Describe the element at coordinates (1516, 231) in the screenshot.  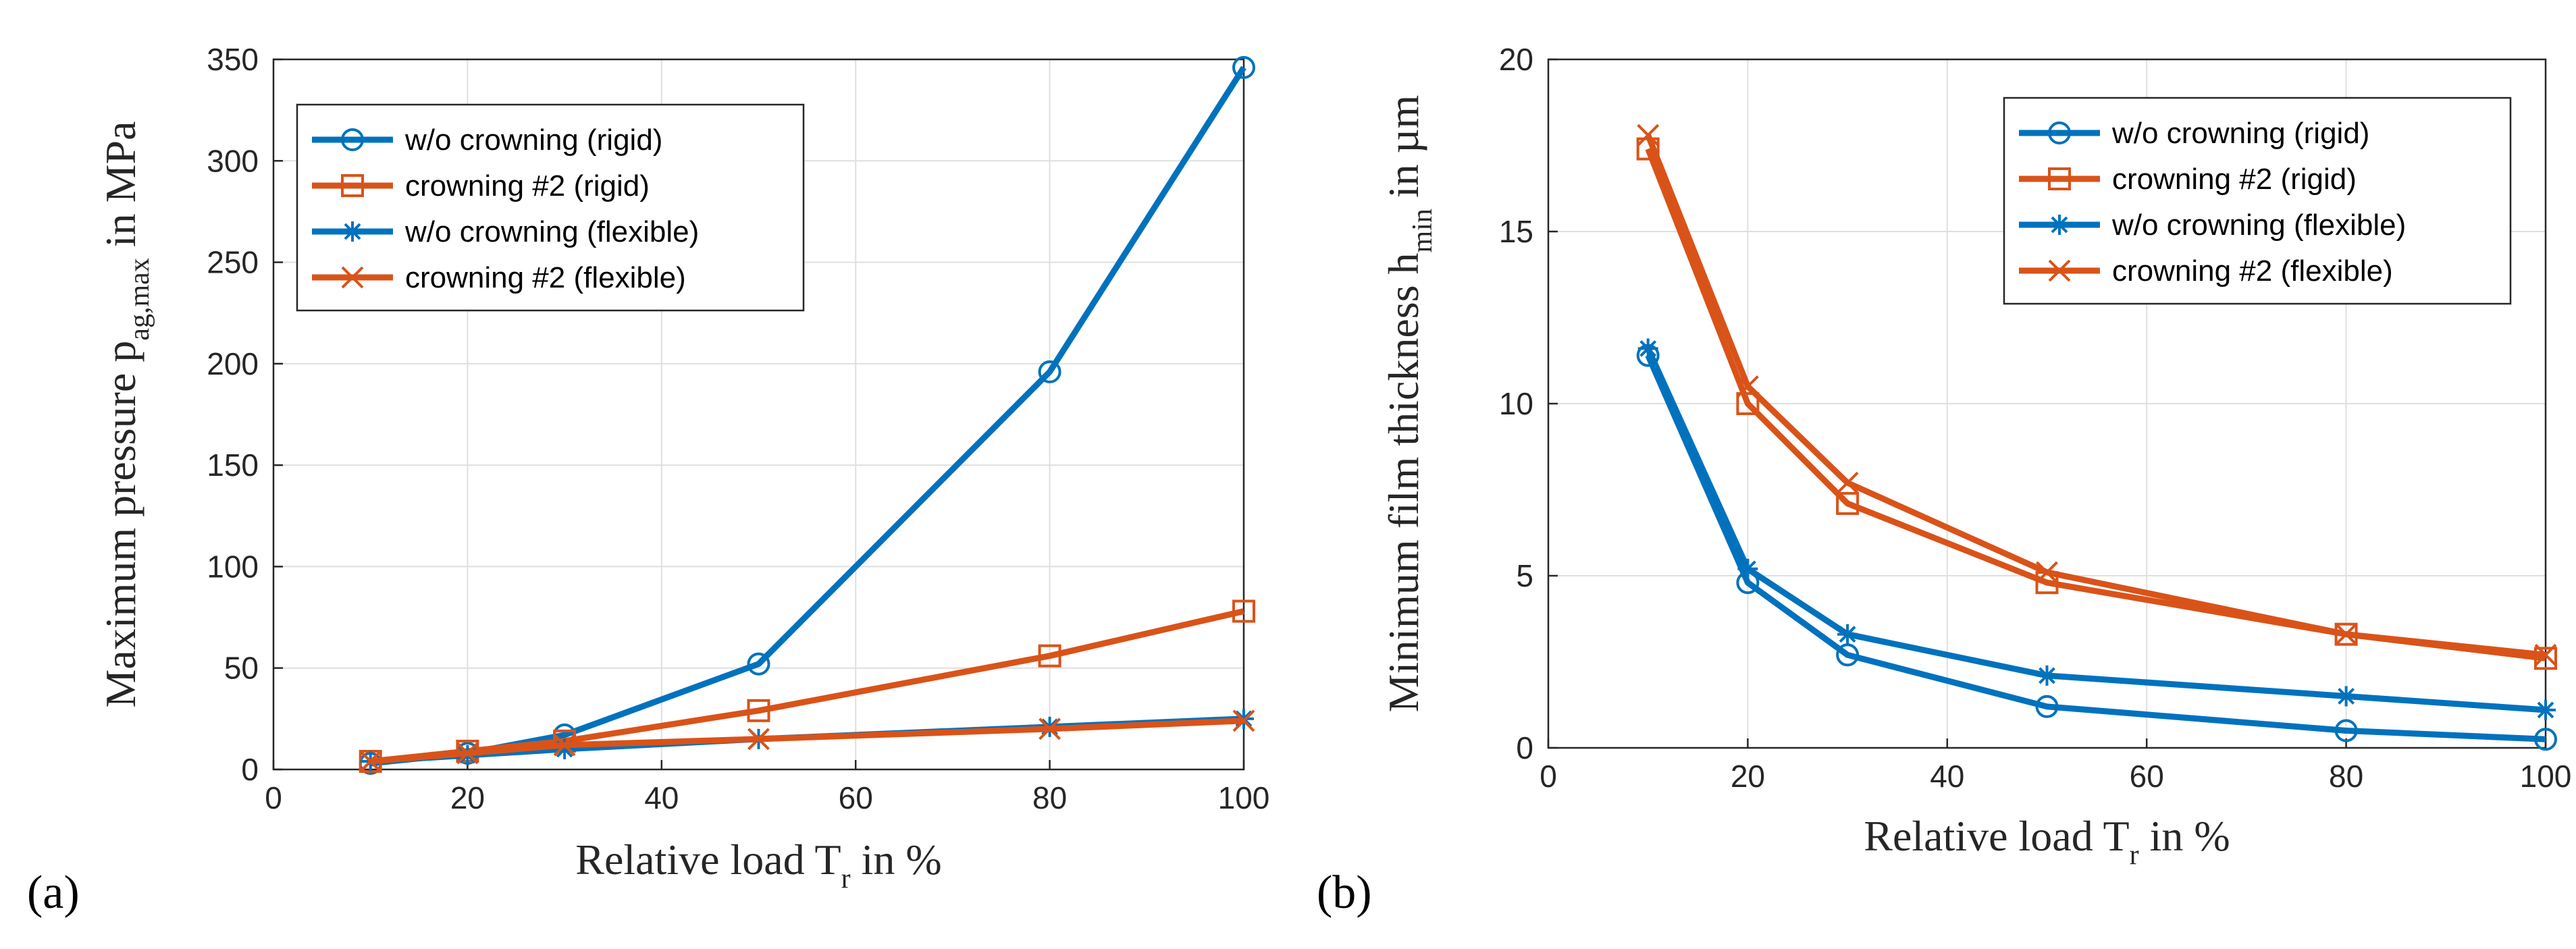
I see `y-tick-label: 15` at that location.